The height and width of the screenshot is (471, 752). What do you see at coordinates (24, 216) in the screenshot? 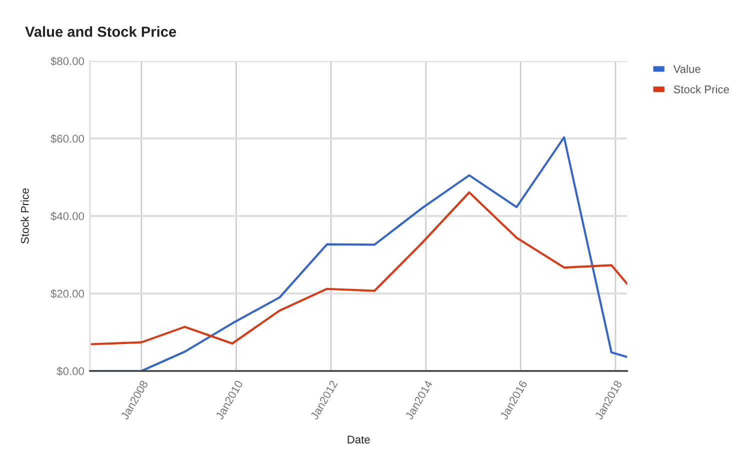
I see `y-axis-title: Stock Price` at bounding box center [24, 216].